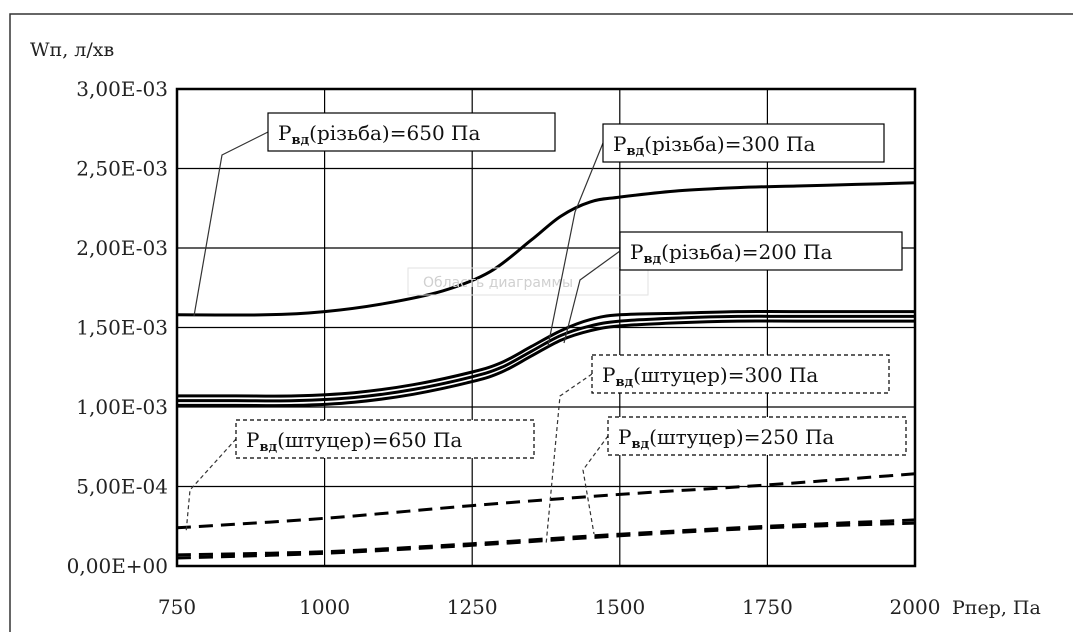  What do you see at coordinates (546, 358) in the screenshot?
I see `series-line-r200` at bounding box center [546, 358].